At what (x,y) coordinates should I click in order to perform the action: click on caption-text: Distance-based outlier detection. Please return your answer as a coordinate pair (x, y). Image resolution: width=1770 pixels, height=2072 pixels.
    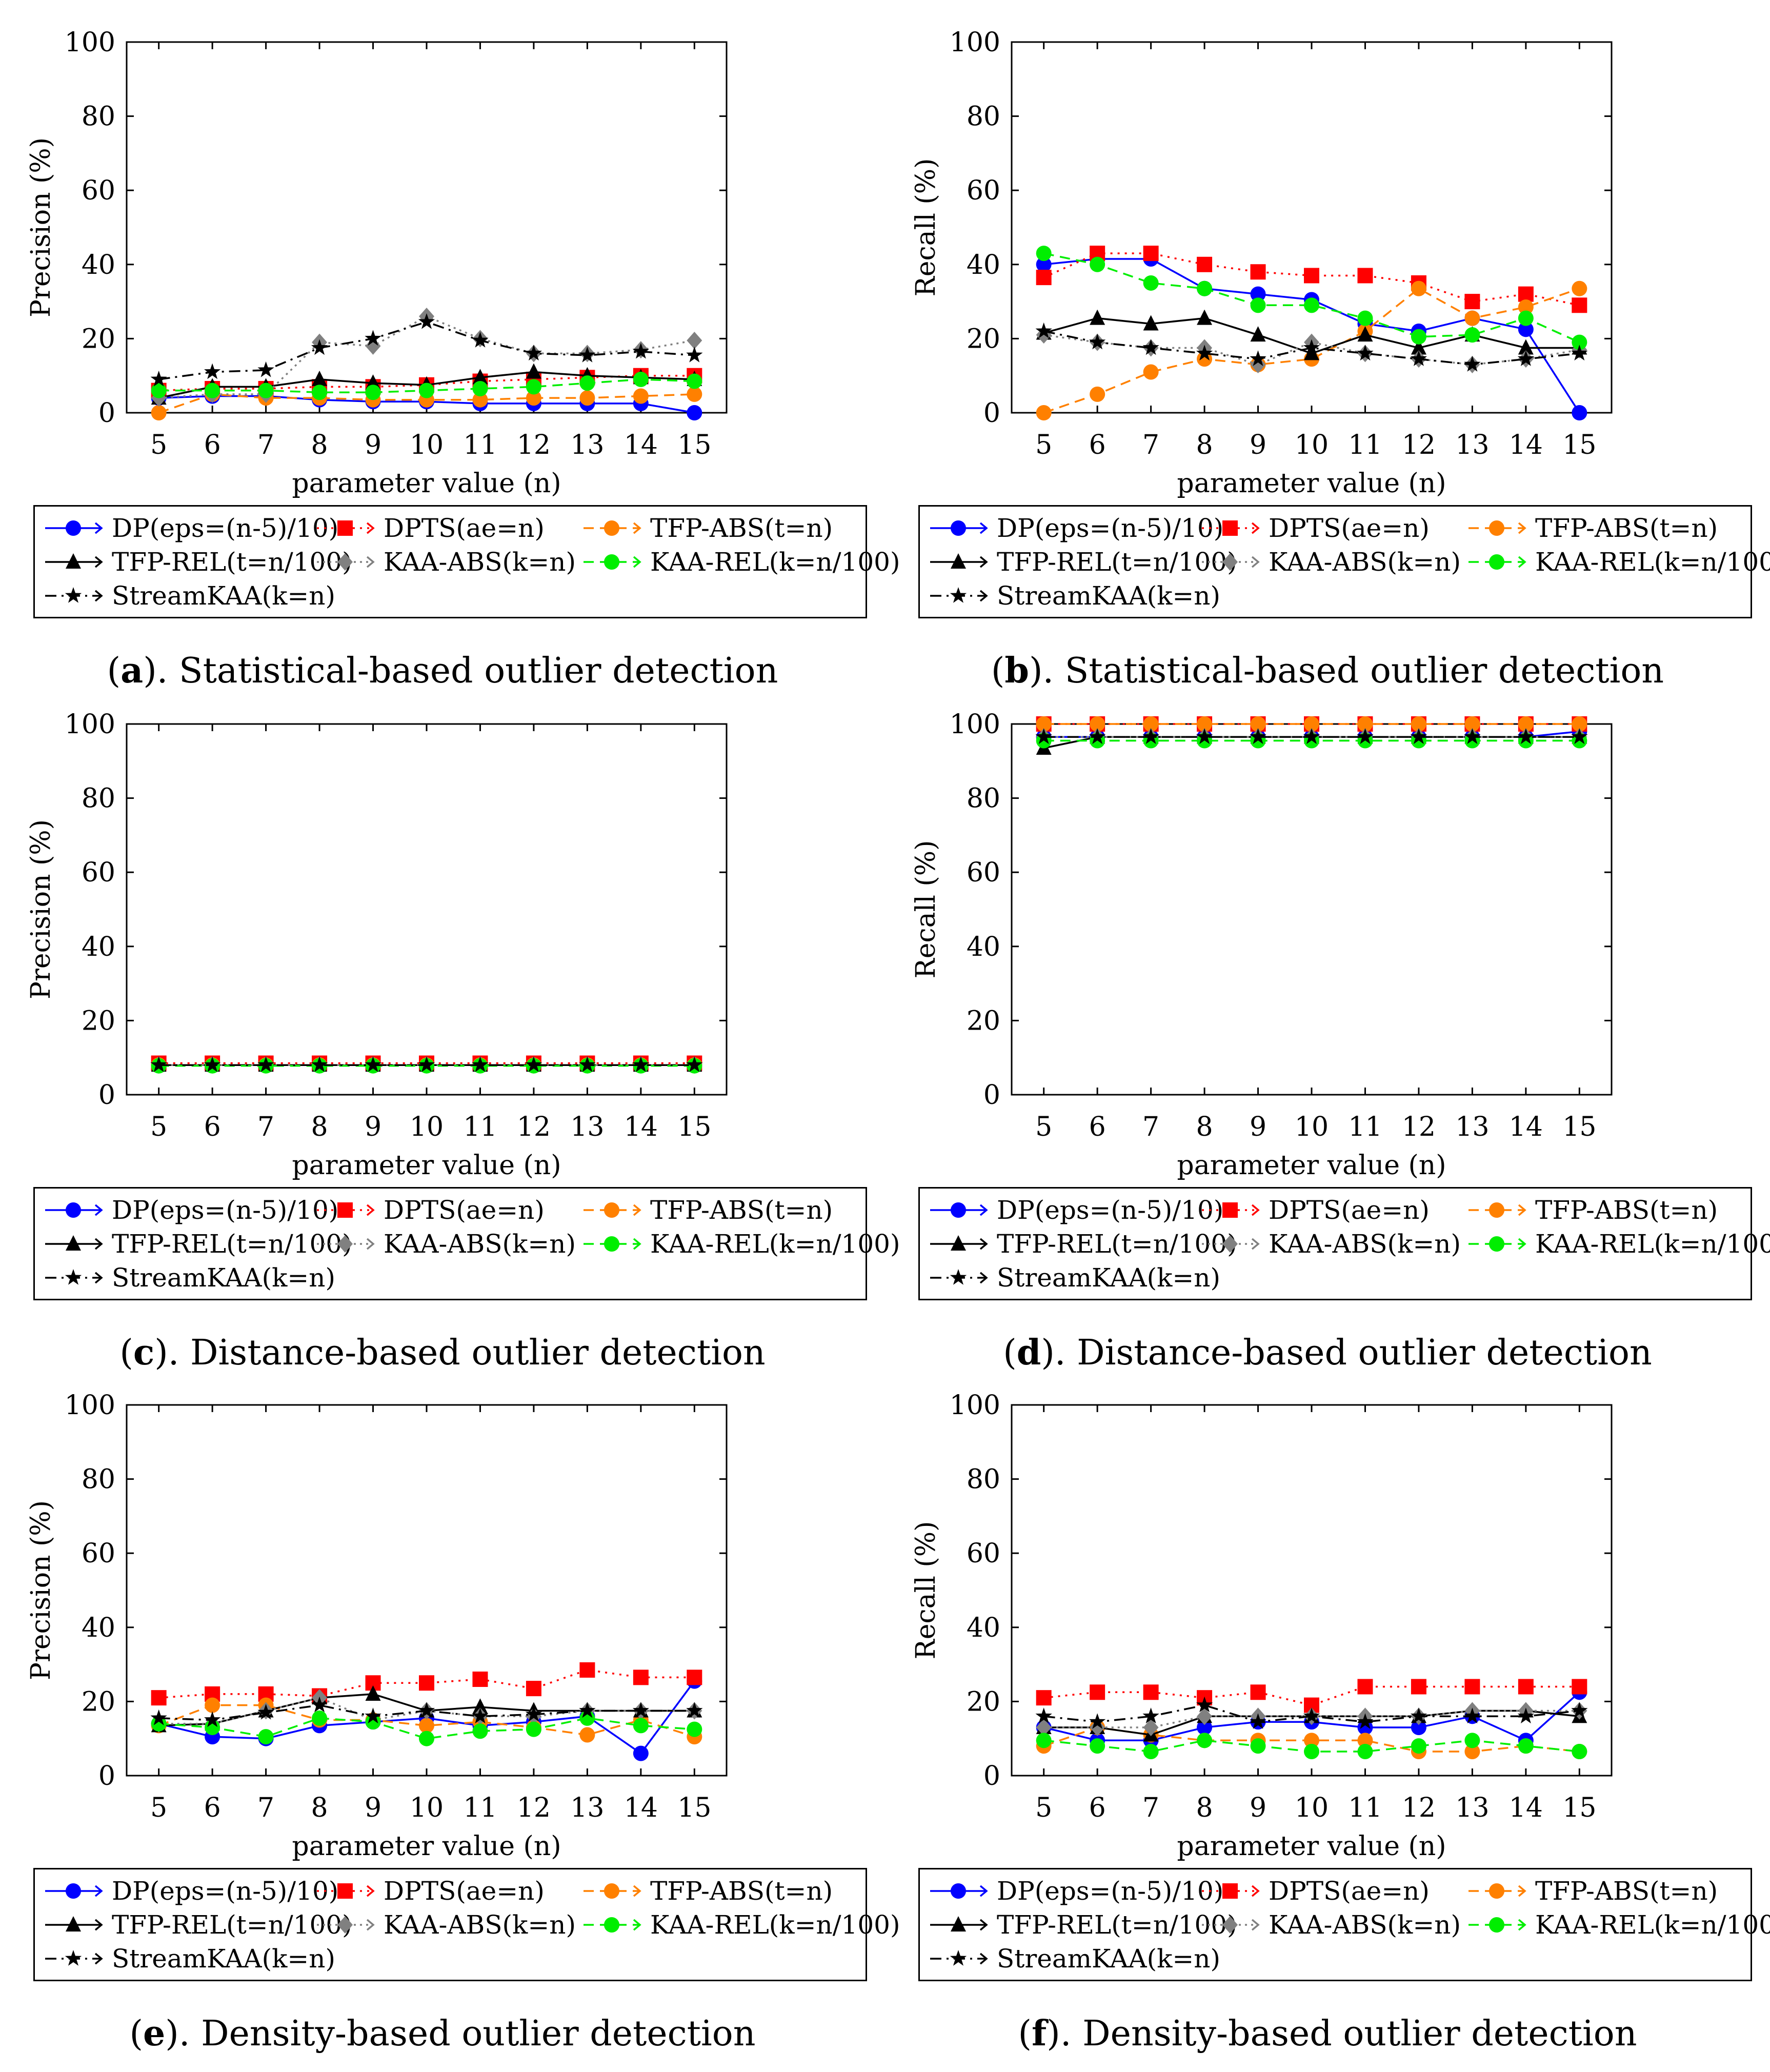
    Looking at the image, I should click on (472, 1353).